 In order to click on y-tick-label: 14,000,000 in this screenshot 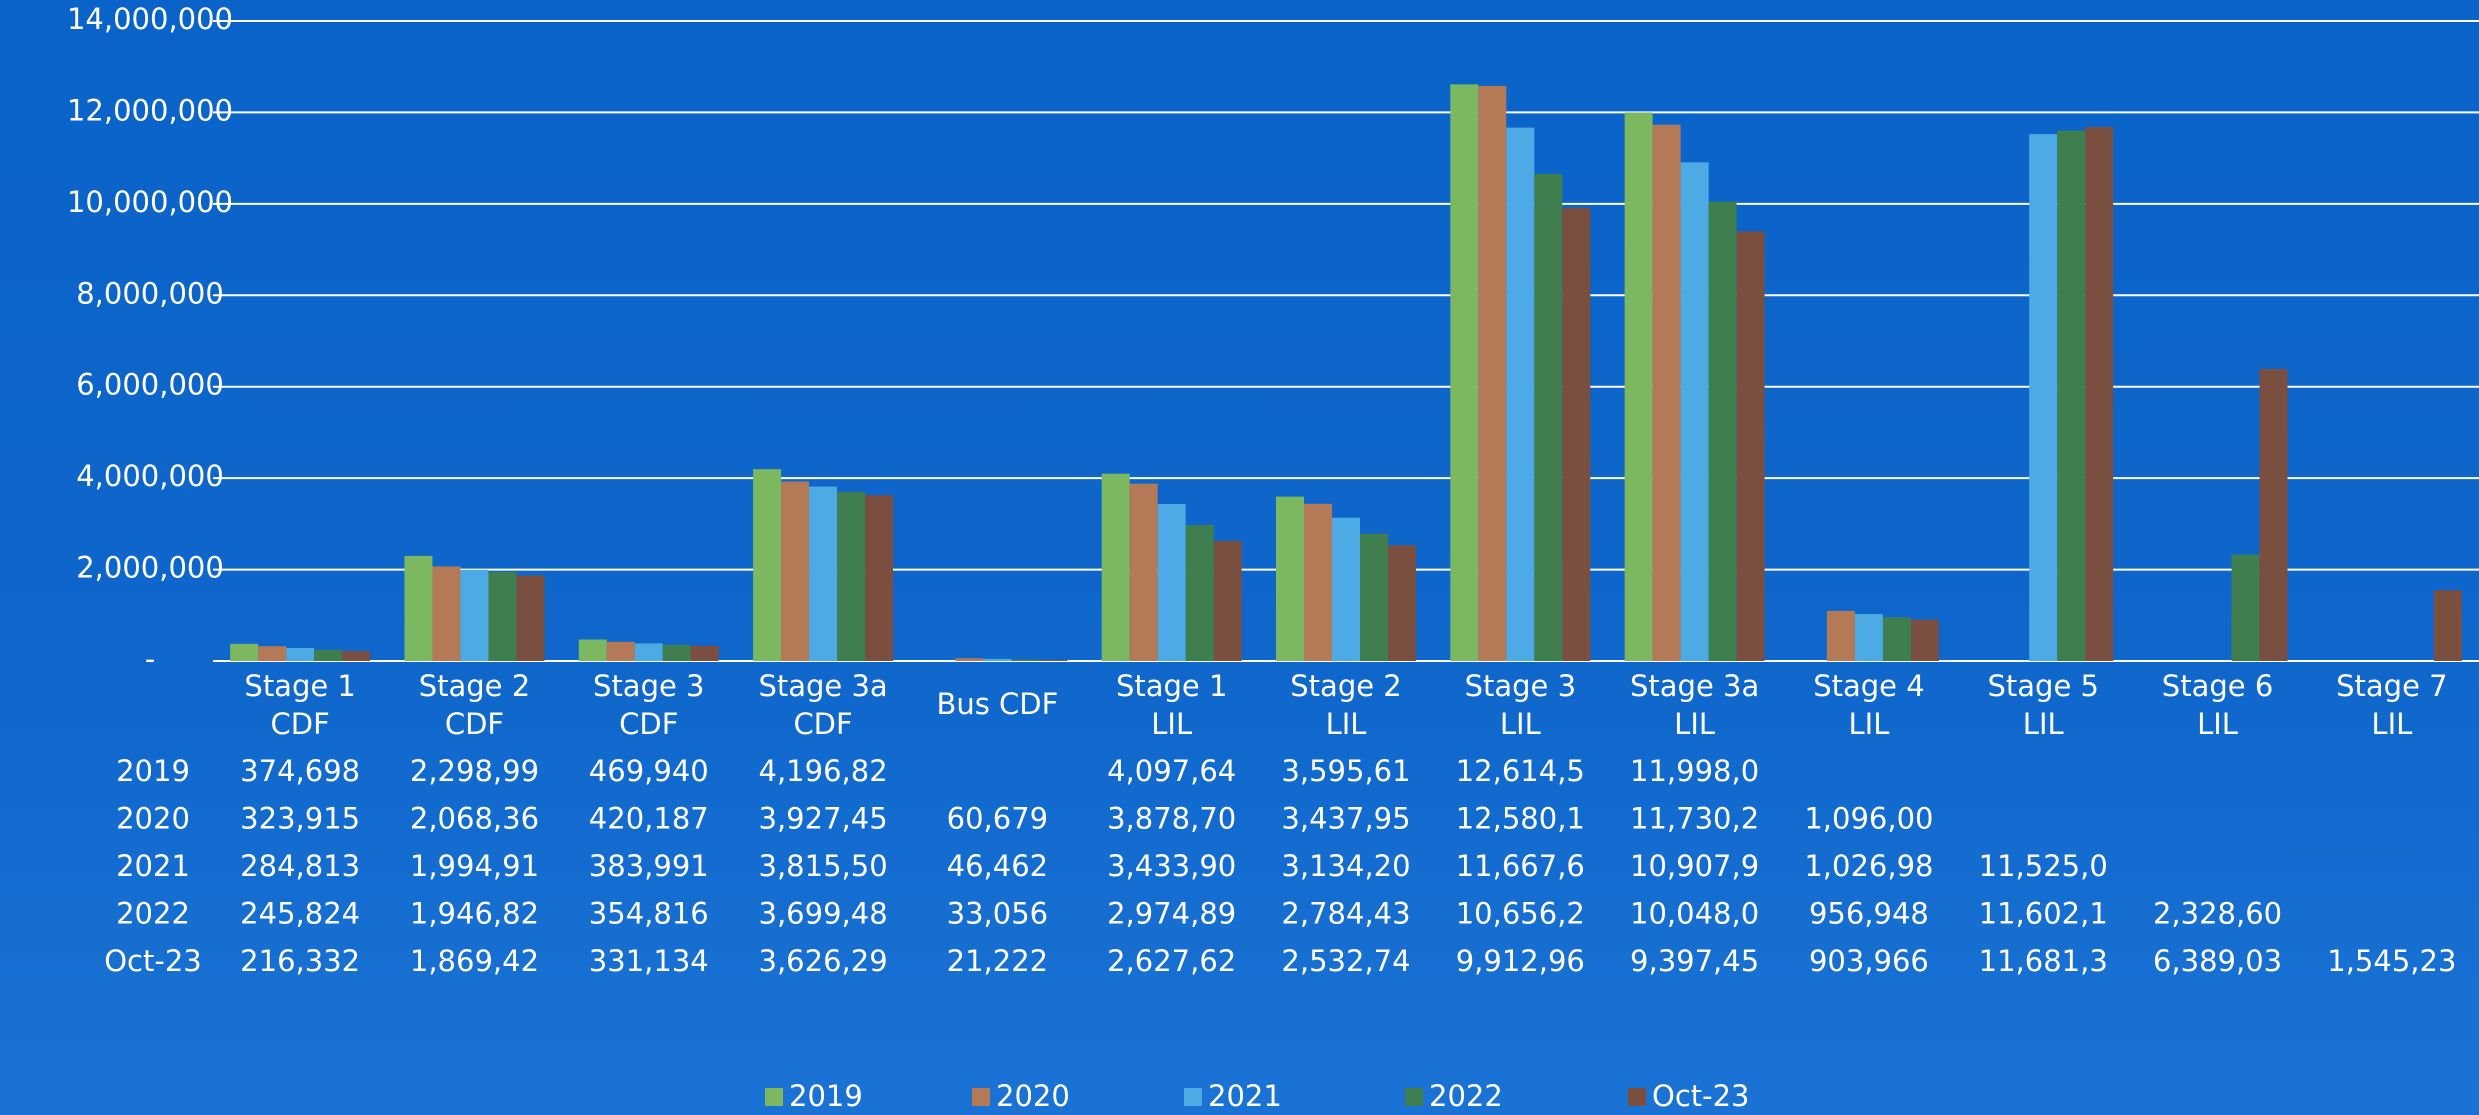, I will do `click(150, 19)`.